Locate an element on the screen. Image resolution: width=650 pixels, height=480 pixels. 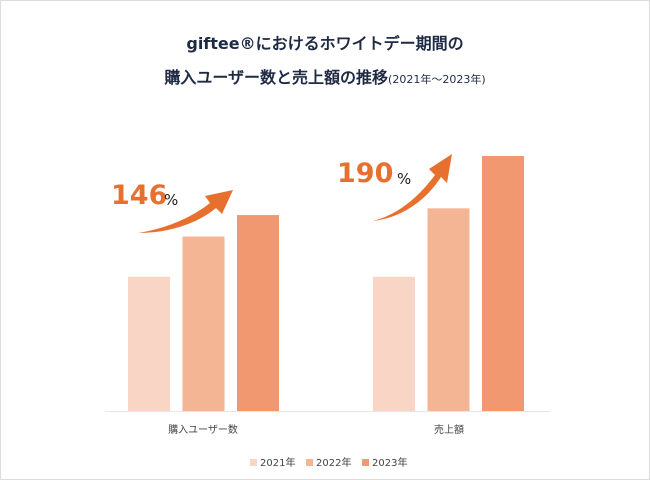
growth-value-sales: 190 is located at coordinates (365, 173).